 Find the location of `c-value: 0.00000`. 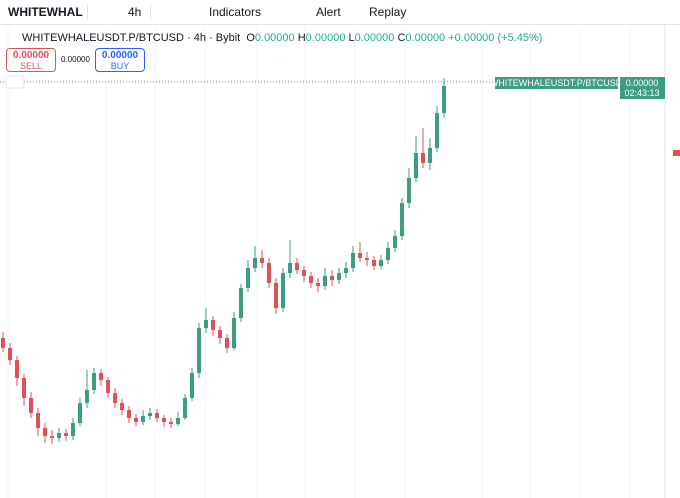

c-value: 0.00000 is located at coordinates (425, 38).